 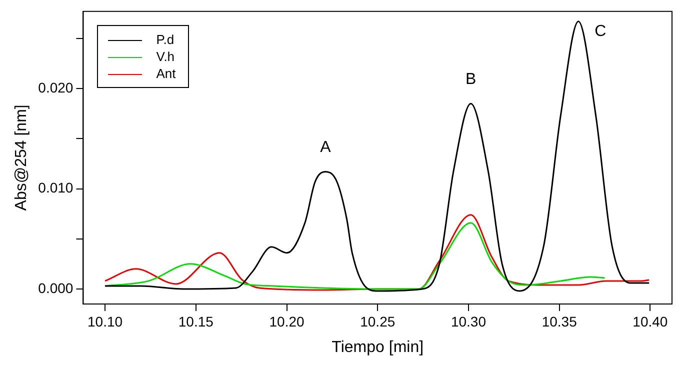 What do you see at coordinates (378, 347) in the screenshot?
I see `x-axis-title: Tiempo [min]` at bounding box center [378, 347].